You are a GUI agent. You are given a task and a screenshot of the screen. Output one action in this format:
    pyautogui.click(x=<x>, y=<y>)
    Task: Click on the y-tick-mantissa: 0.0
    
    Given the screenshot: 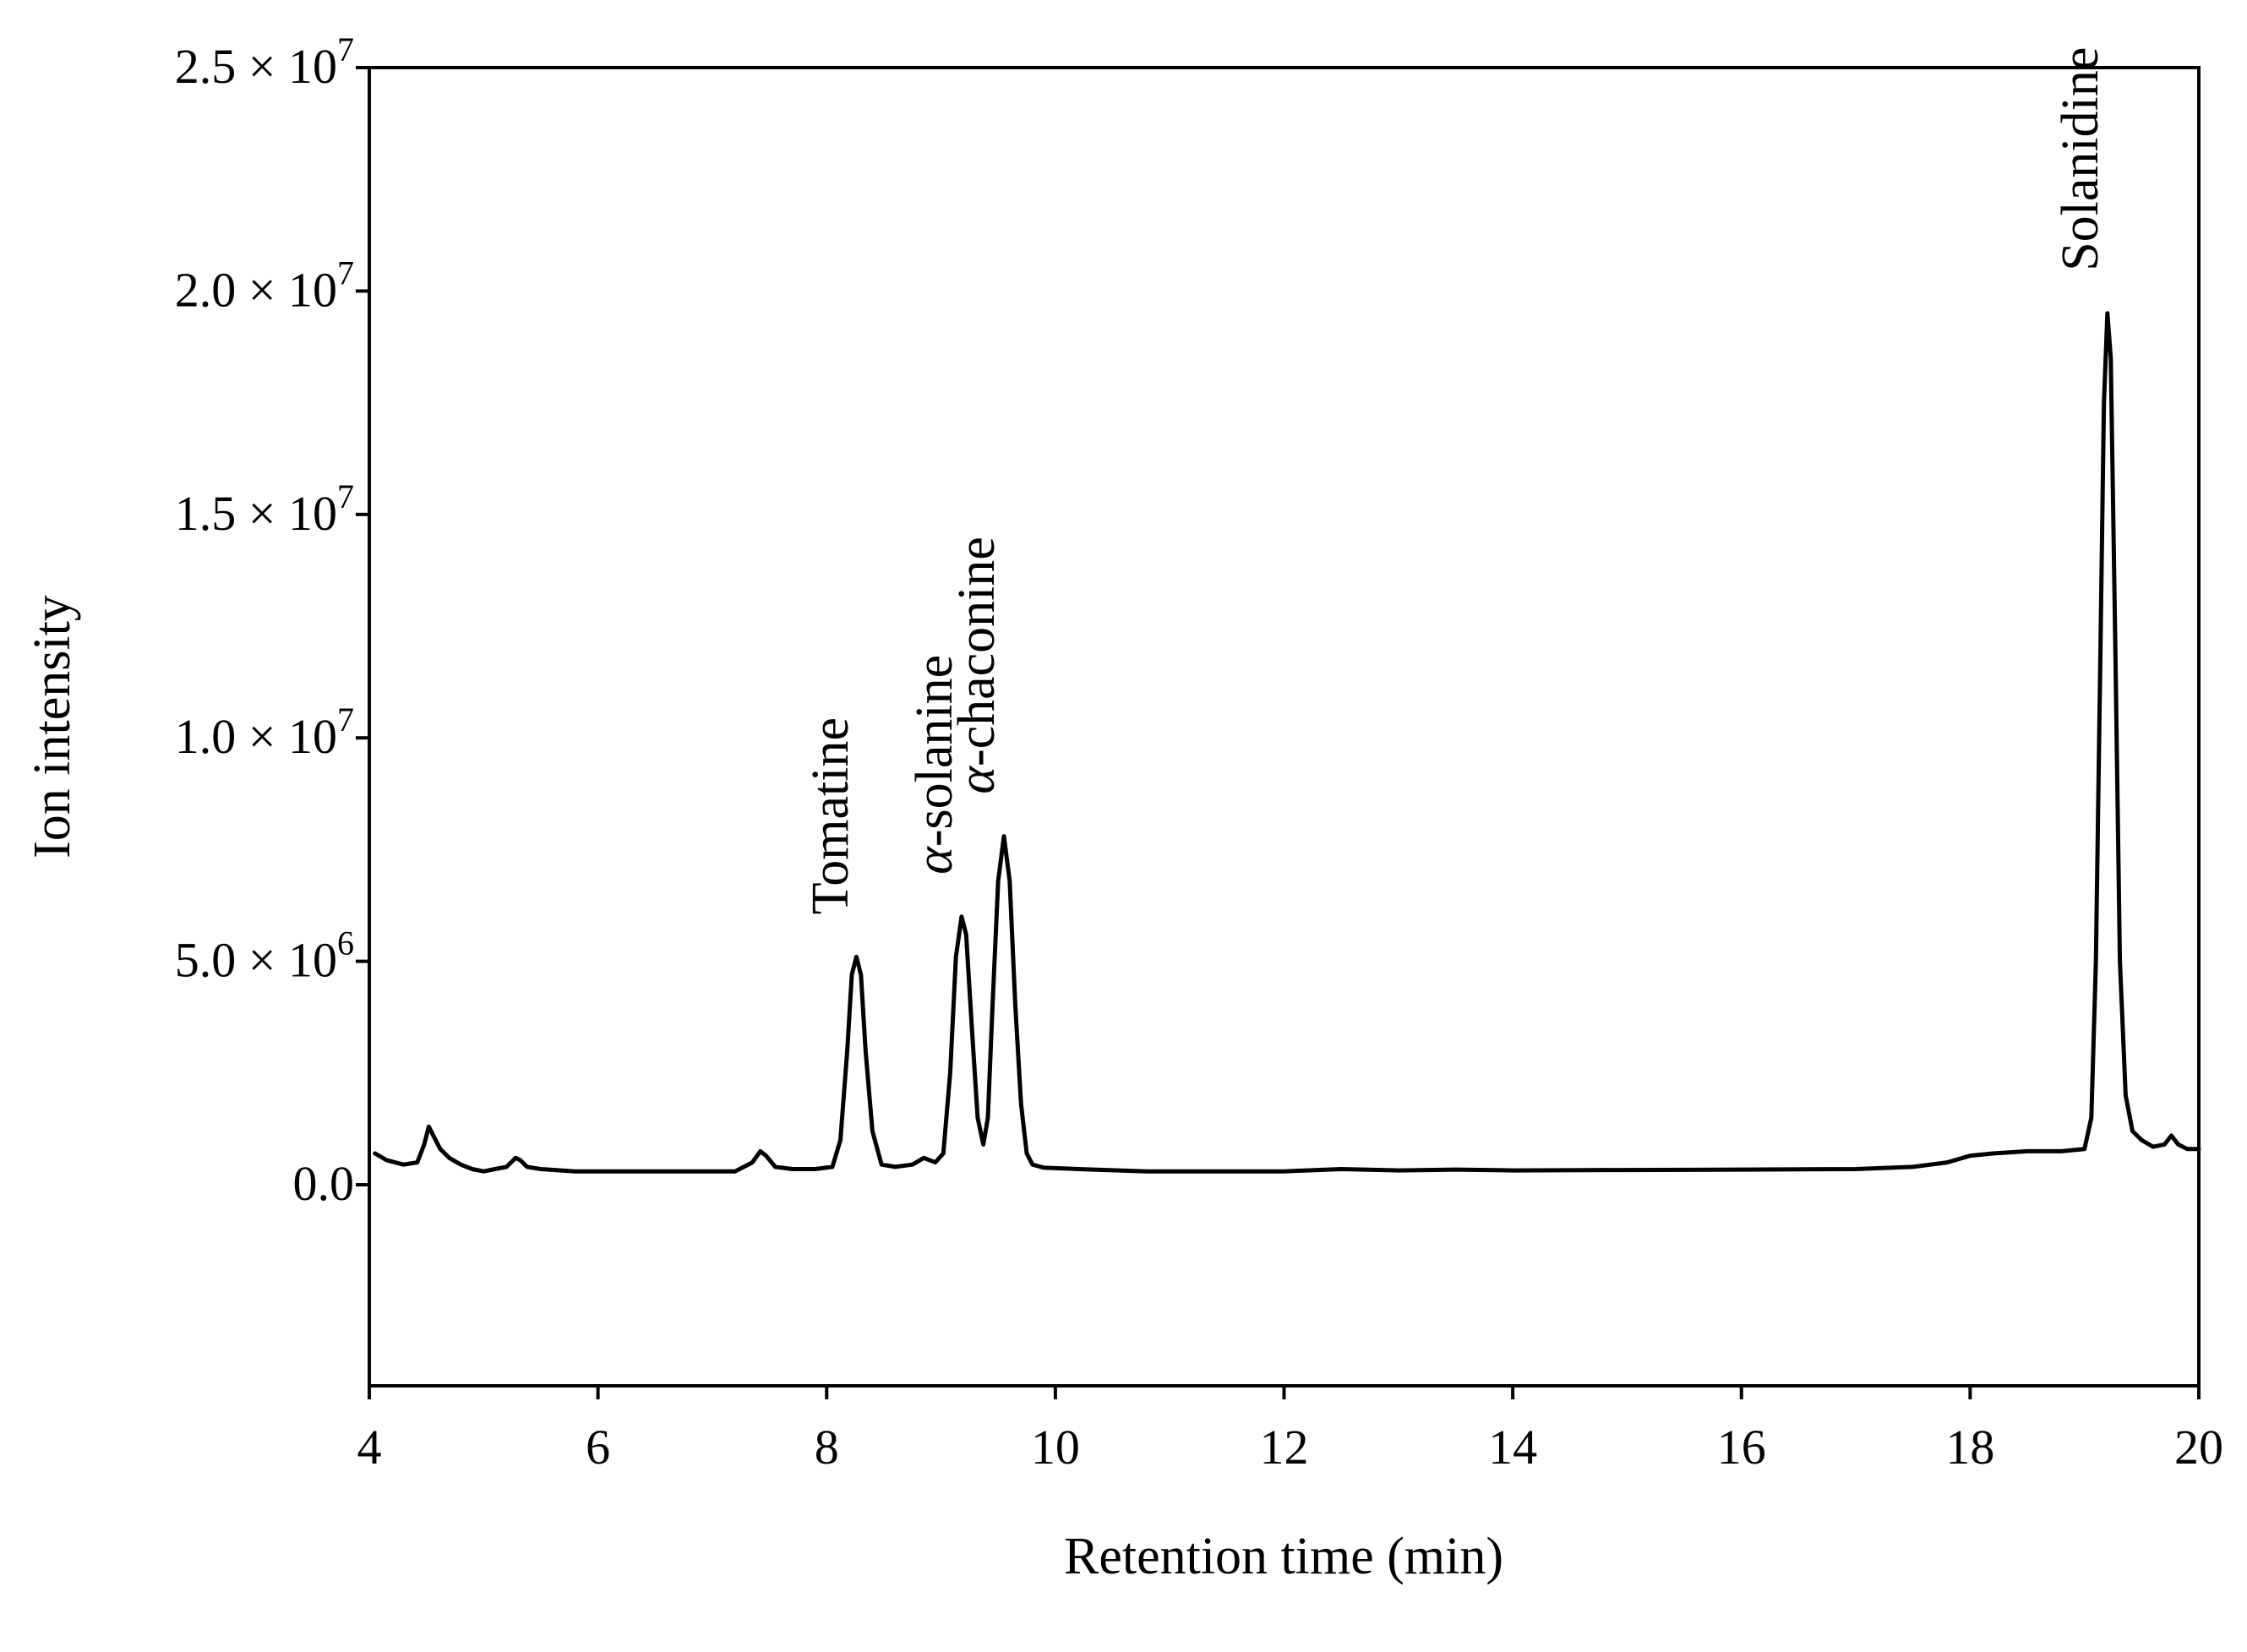 What is the action you would take?
    pyautogui.click(x=324, y=1183)
    